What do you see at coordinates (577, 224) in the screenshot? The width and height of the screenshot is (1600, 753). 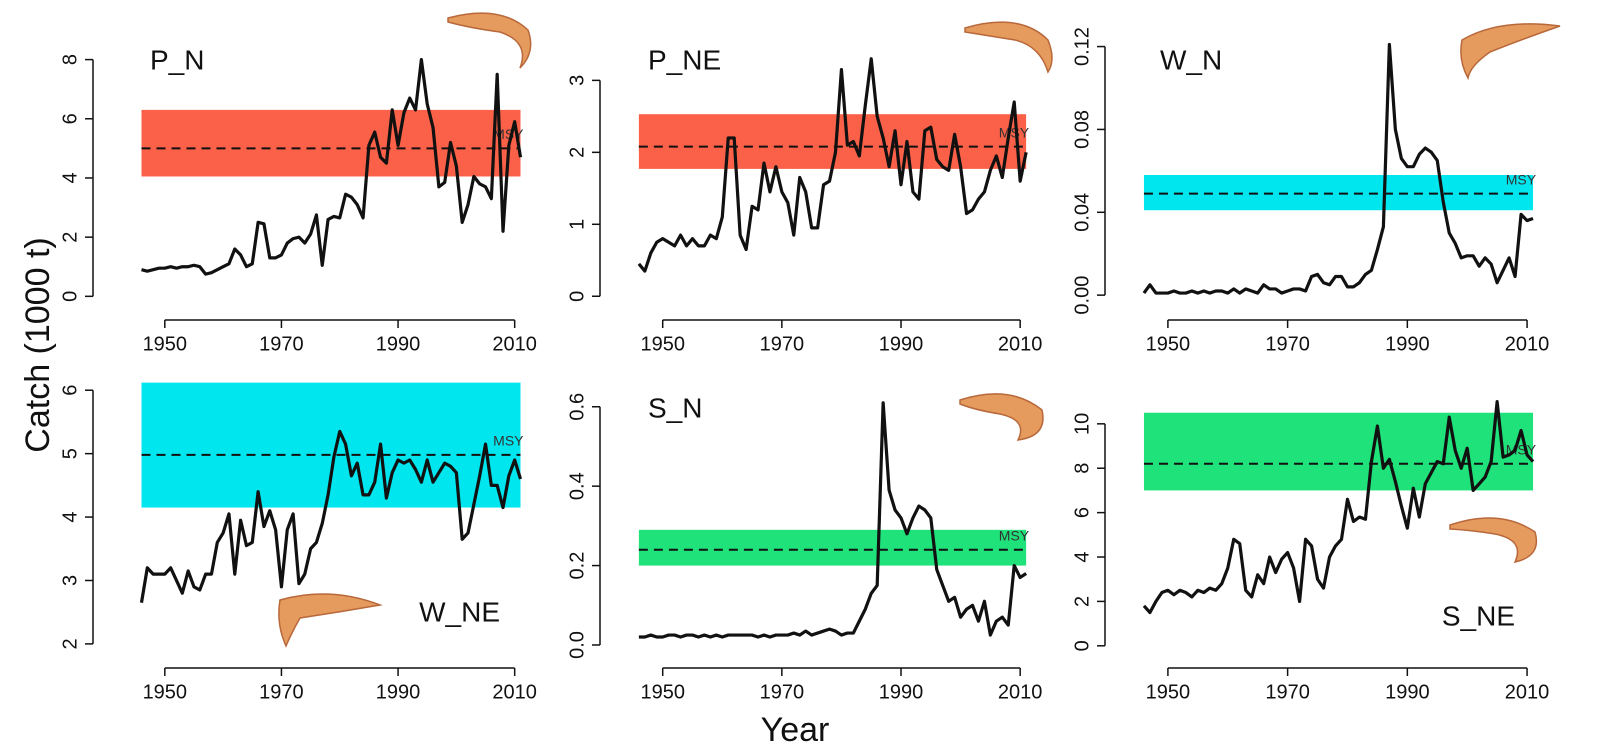 I see `y-tick-label: 1` at bounding box center [577, 224].